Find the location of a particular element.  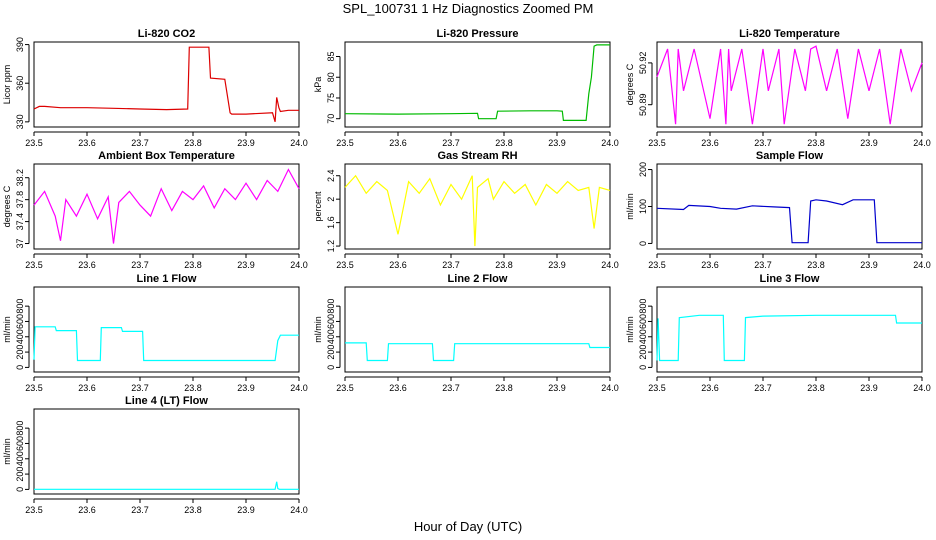

y-tick-label: 85 is located at coordinates (331, 57).